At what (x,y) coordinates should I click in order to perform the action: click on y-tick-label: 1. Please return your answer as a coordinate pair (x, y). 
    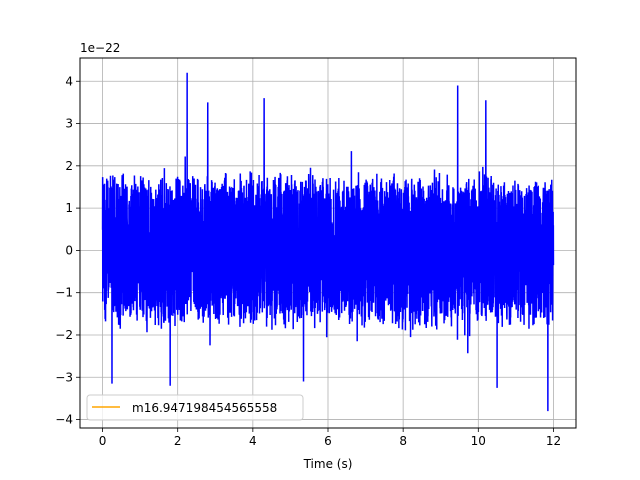
    Looking at the image, I should click on (69, 208).